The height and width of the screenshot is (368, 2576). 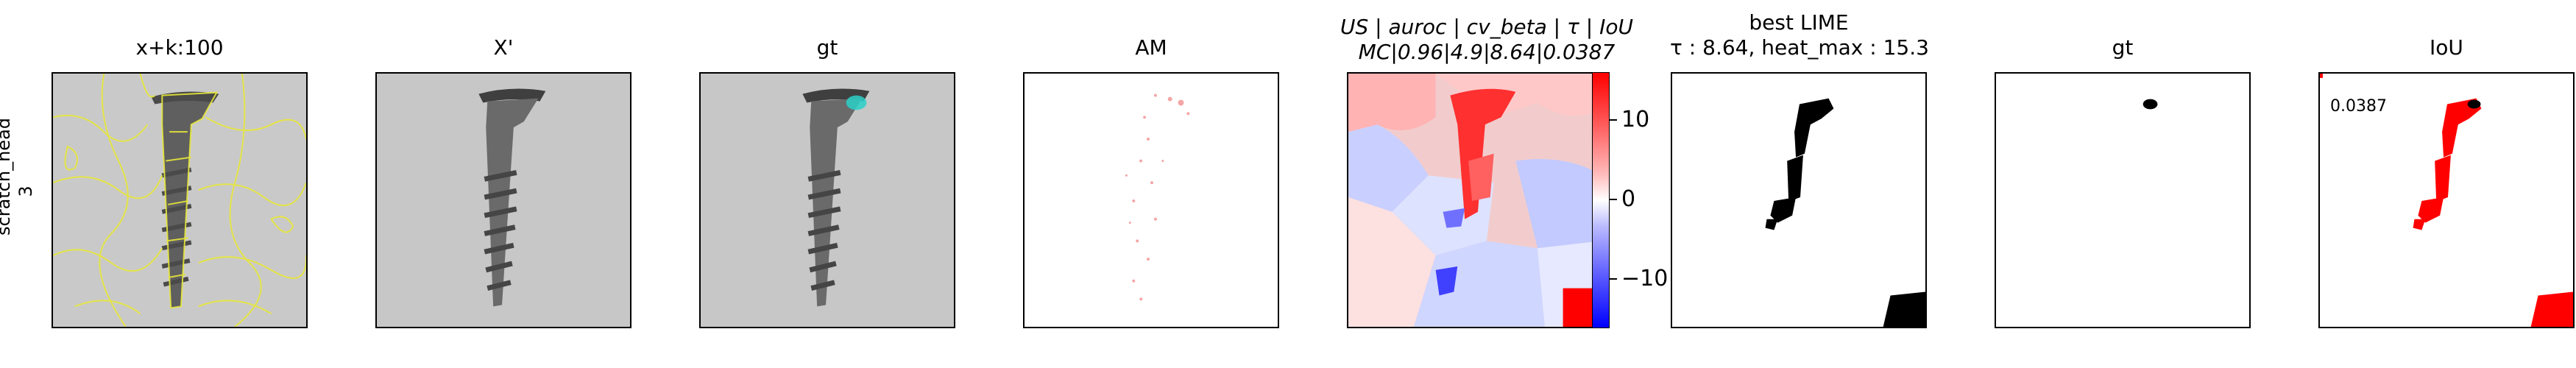 I want to click on panel-lime-heatmap, so click(x=1475, y=200).